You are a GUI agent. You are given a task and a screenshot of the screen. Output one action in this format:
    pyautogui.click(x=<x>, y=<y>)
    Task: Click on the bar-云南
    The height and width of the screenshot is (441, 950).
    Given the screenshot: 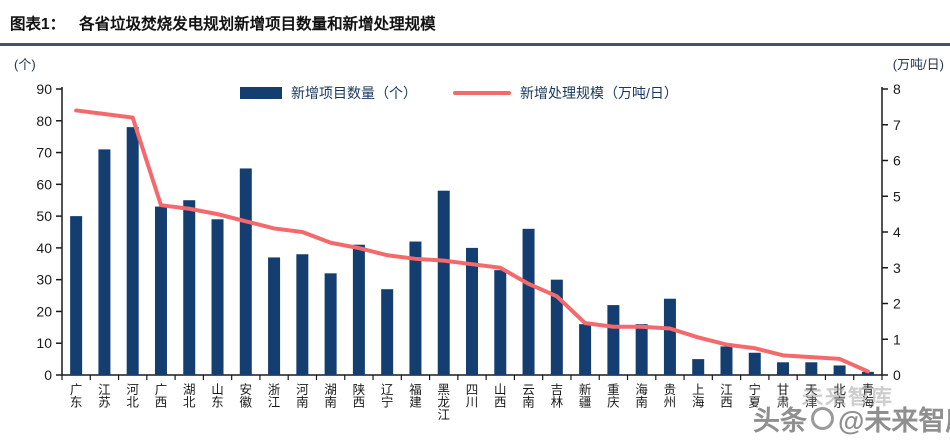 What is the action you would take?
    pyautogui.click(x=528, y=301)
    